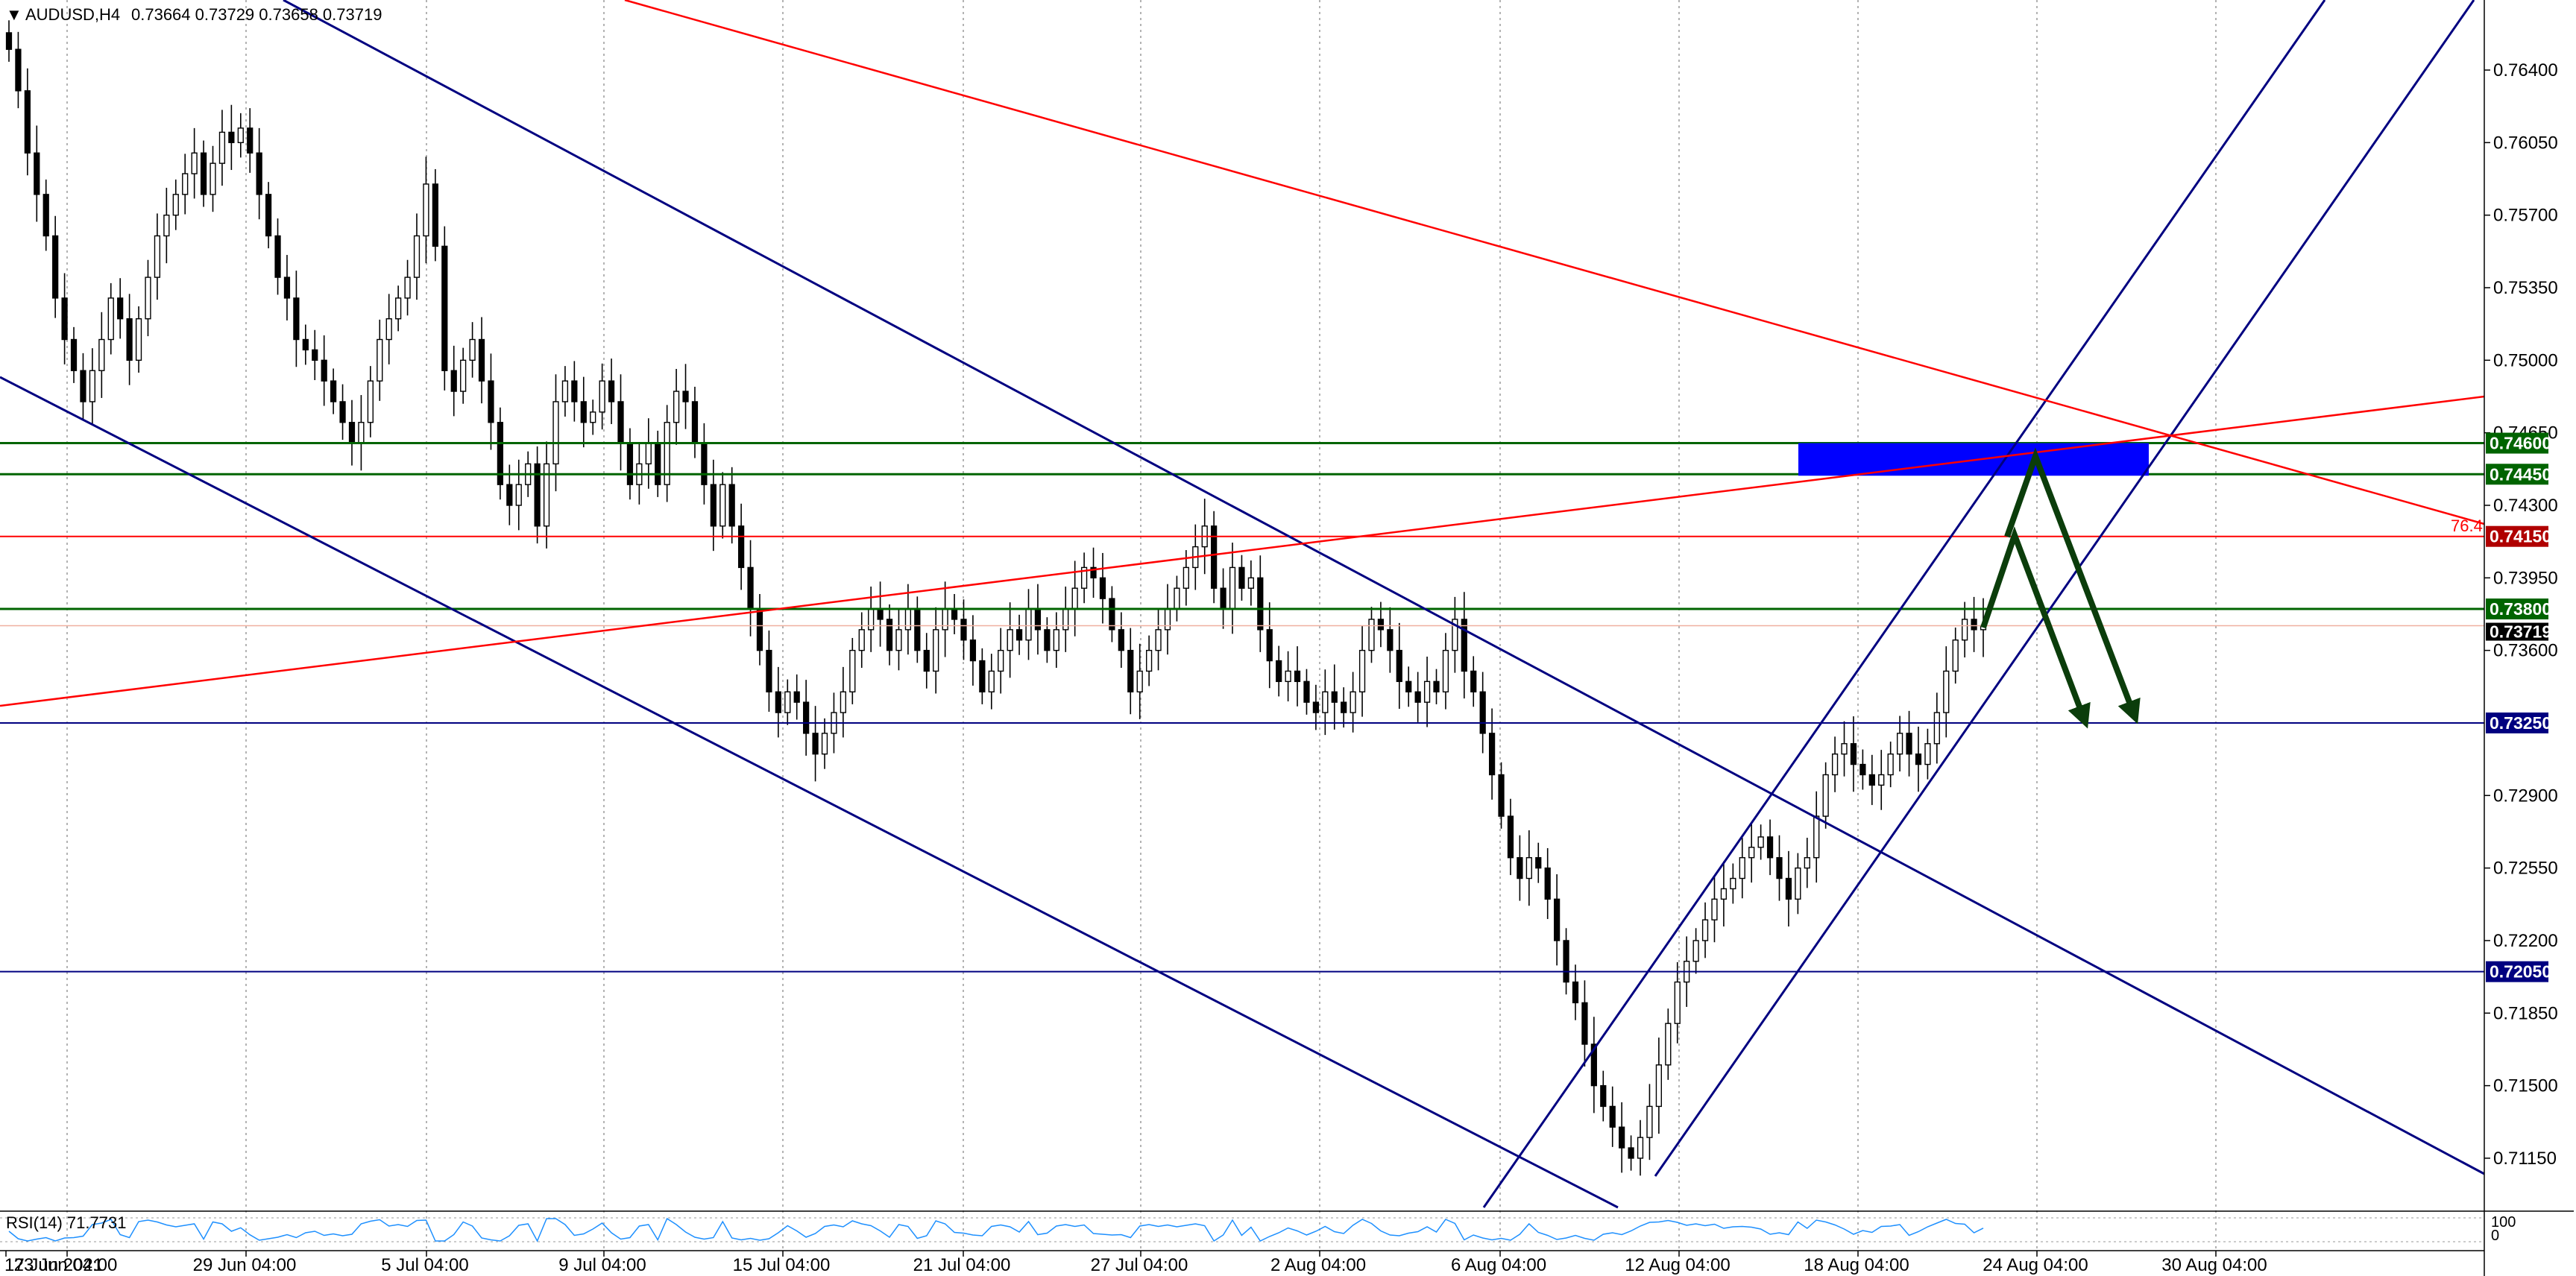 Image resolution: width=2576 pixels, height=1276 pixels. What do you see at coordinates (2525, 578) in the screenshot?
I see `price-tick-label: 0.73950` at bounding box center [2525, 578].